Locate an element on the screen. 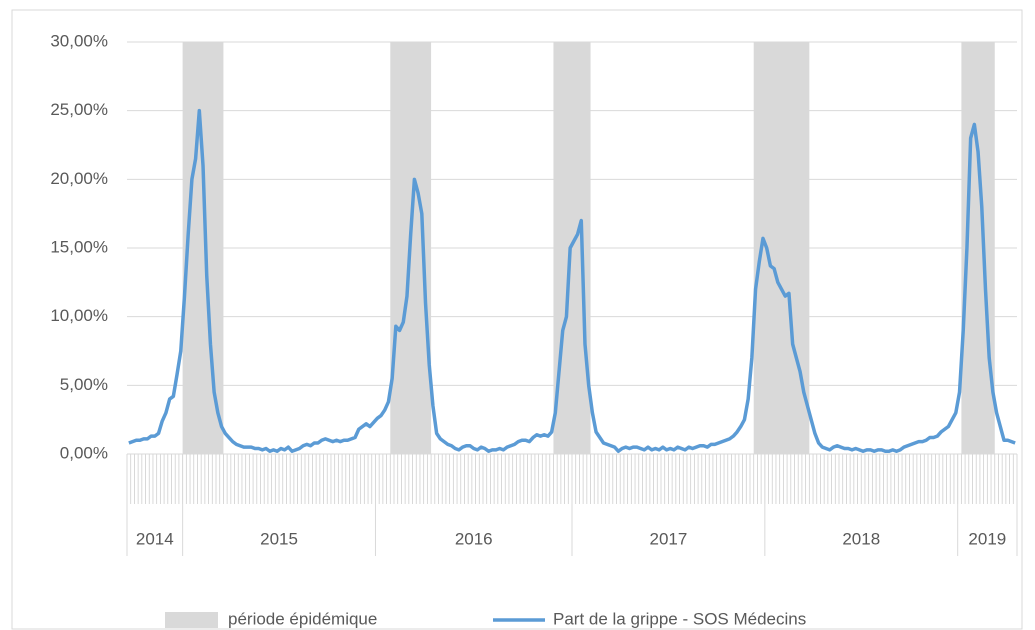 The height and width of the screenshot is (630, 1035). x-group-label: 2016 is located at coordinates (474, 538).